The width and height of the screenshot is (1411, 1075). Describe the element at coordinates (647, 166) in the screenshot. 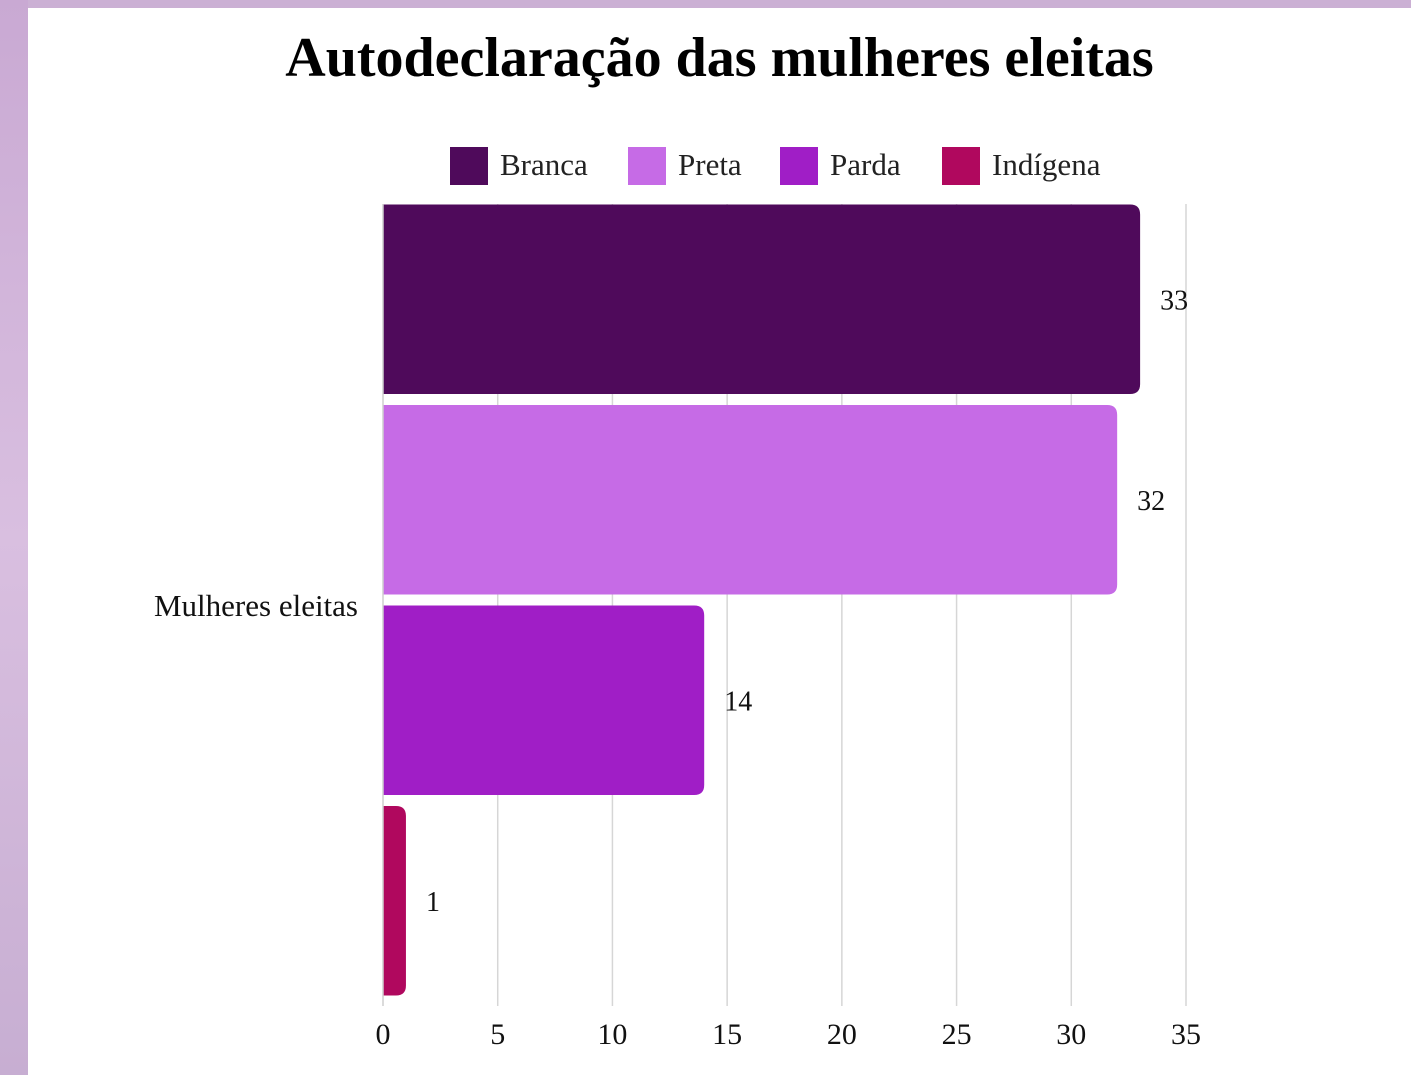

I see `legend-swatch-preta` at that location.